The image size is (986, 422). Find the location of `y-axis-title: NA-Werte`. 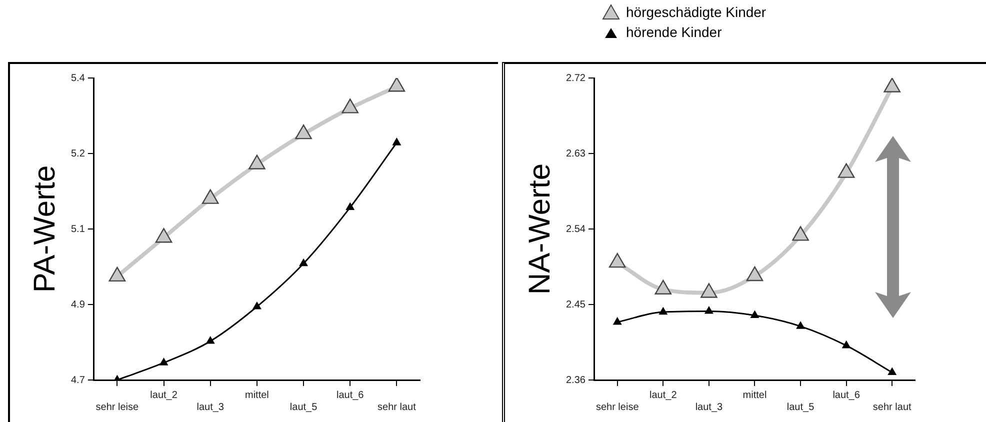

y-axis-title: NA-Werte is located at coordinates (539, 229).